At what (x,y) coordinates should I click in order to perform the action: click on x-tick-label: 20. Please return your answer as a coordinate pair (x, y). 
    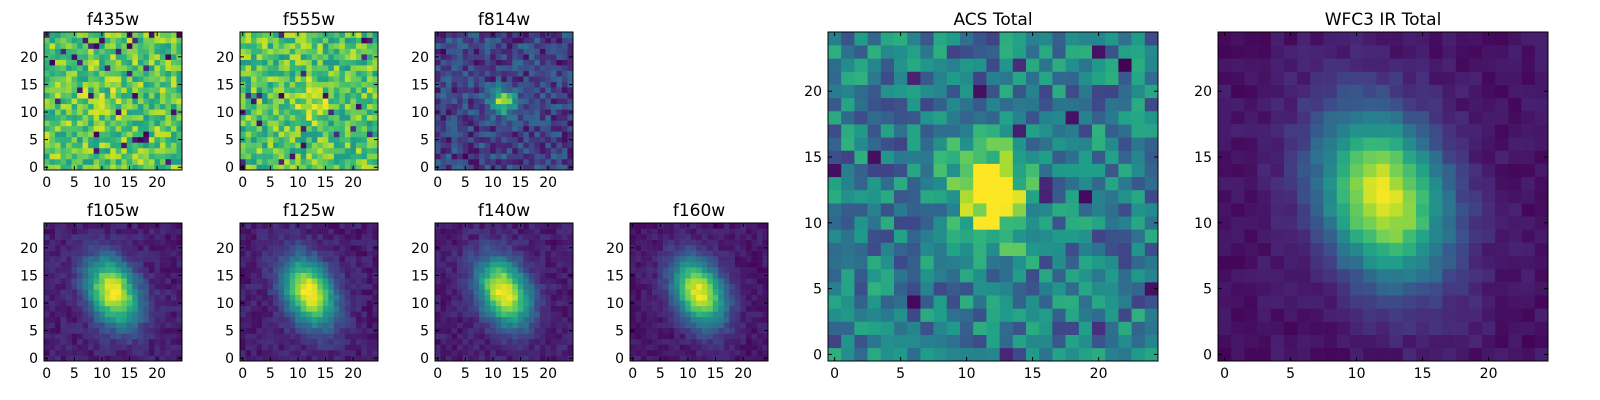
    Looking at the image, I should click on (548, 183).